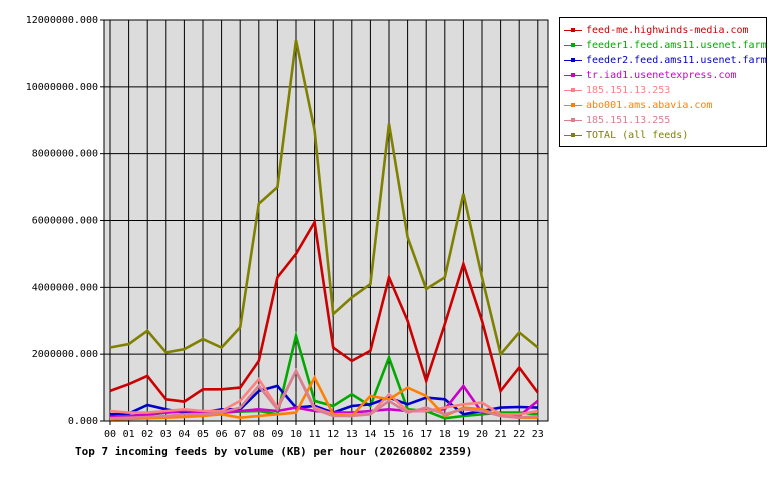  I want to click on legend-label: feed-me.highwinds-media.com, so click(667, 30).